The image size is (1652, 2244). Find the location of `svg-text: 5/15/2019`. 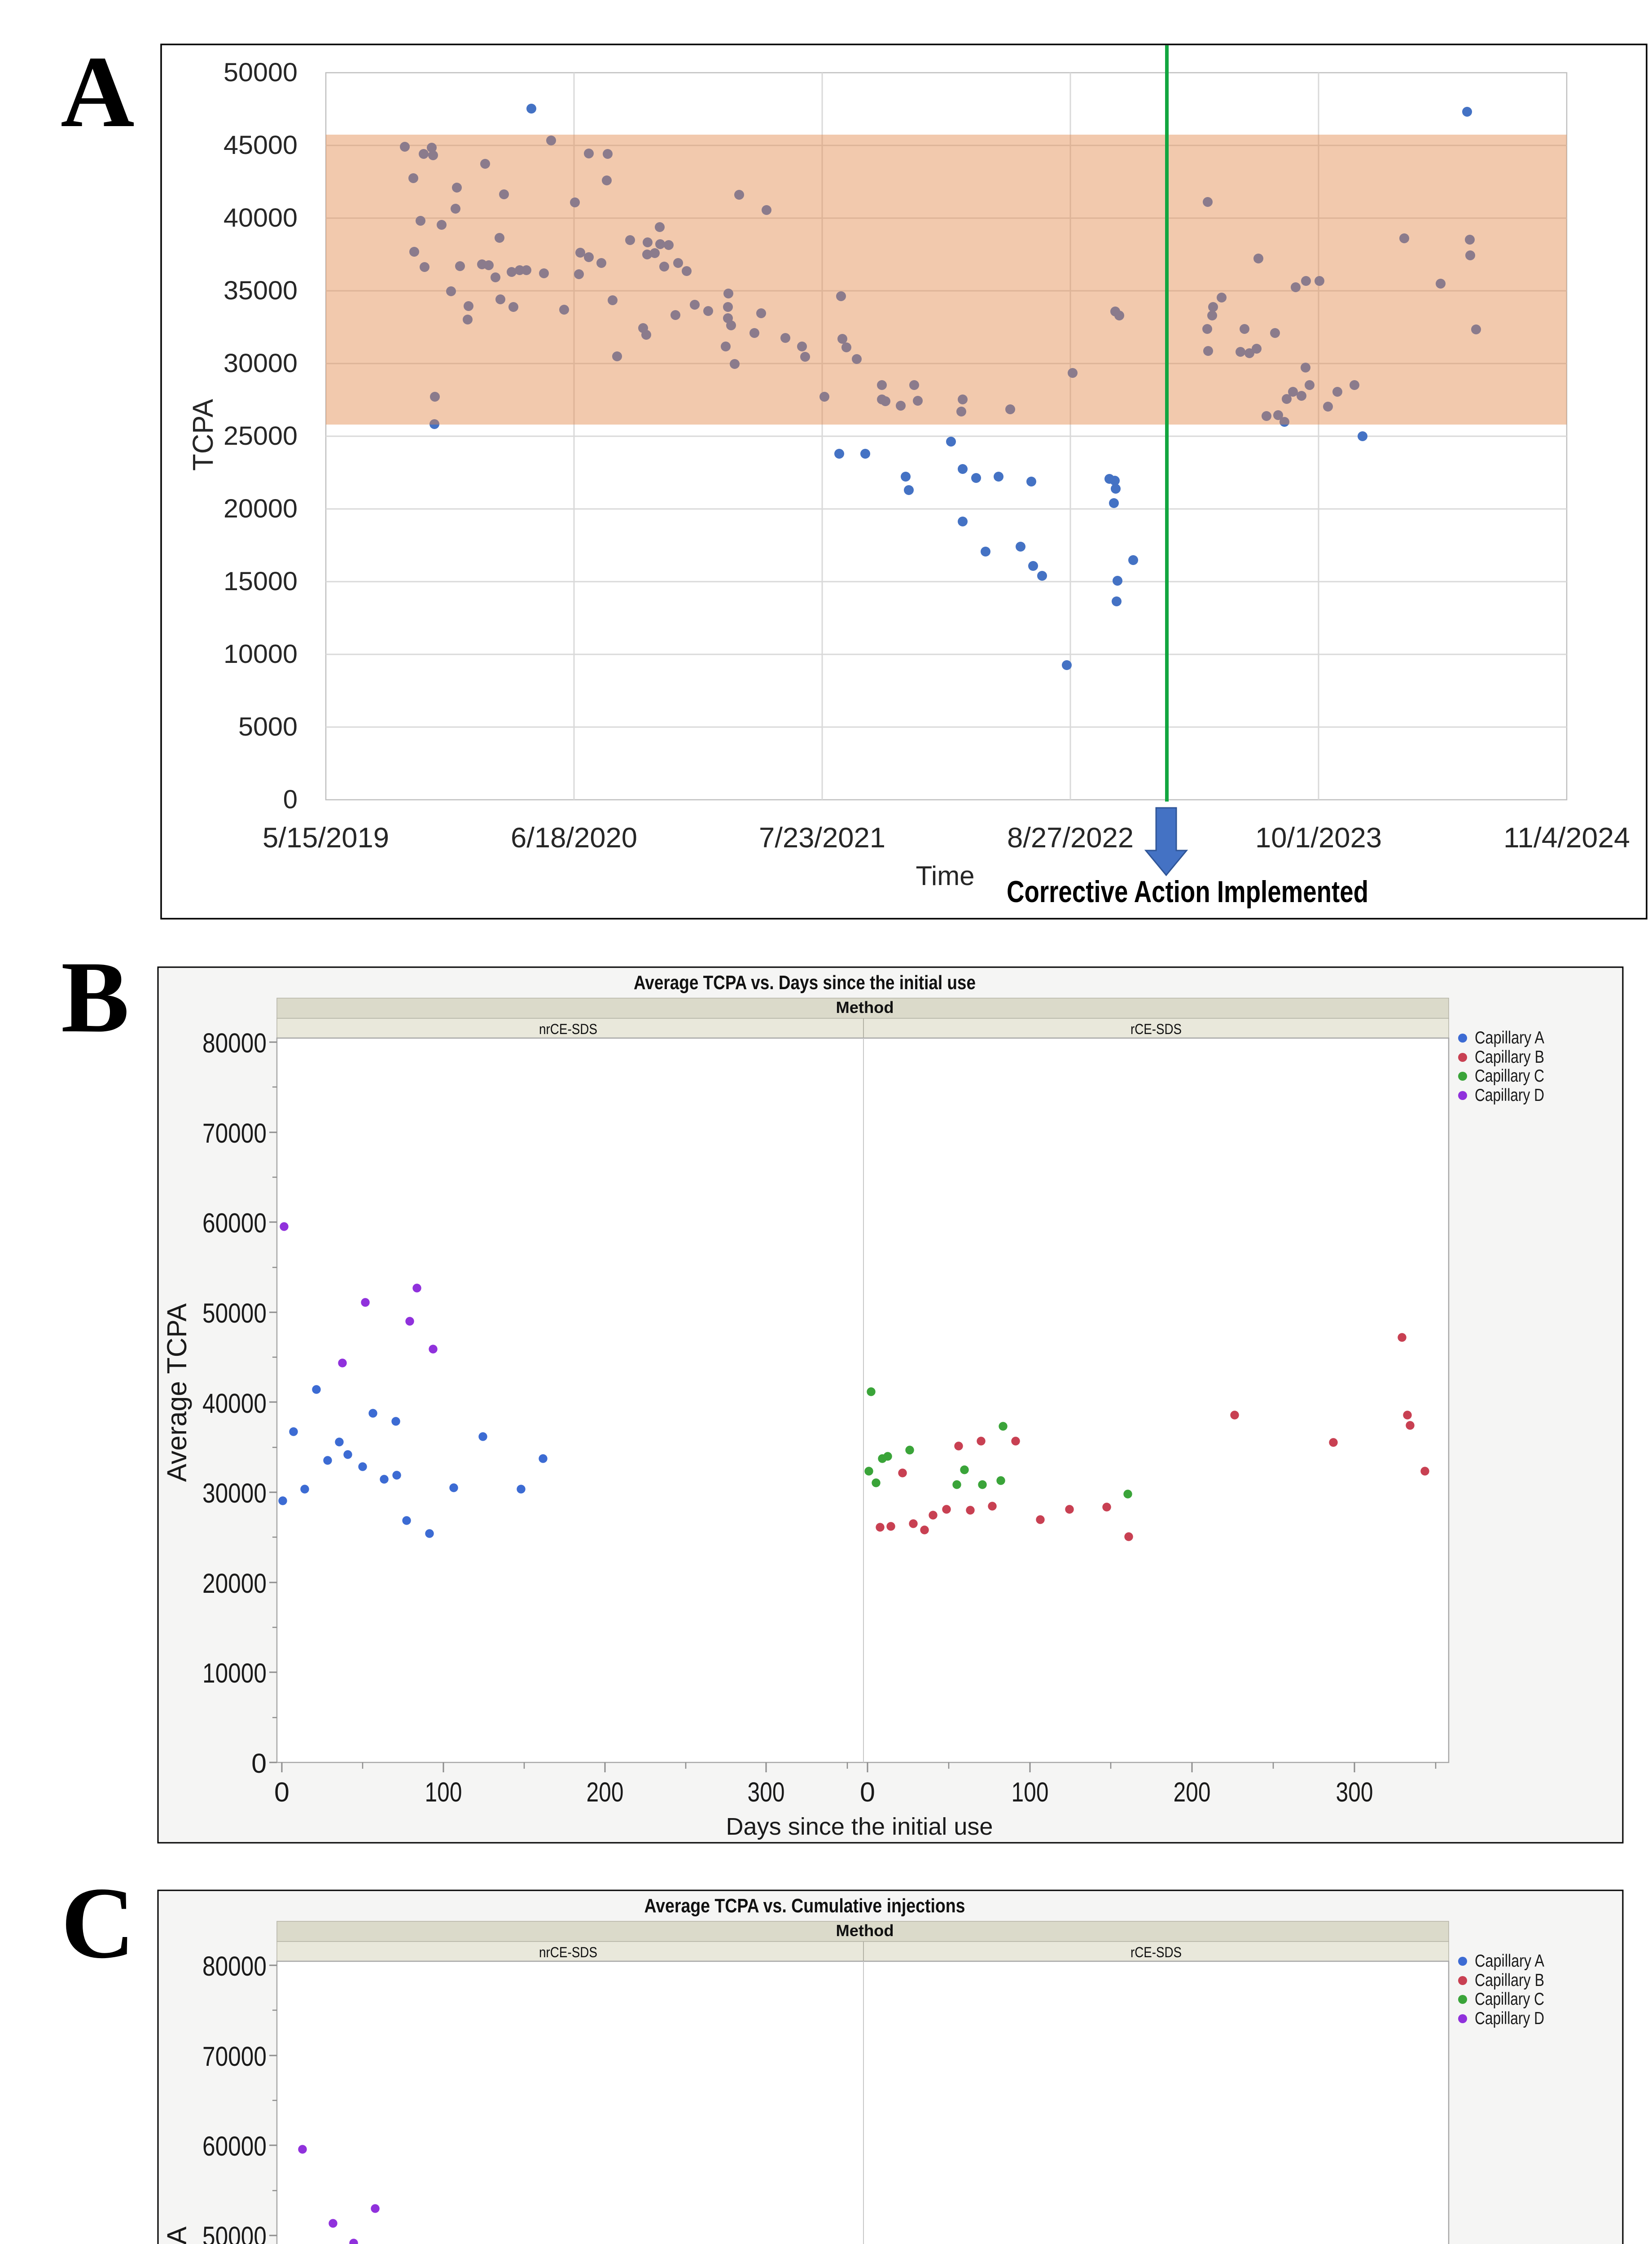

svg-text: 5/15/2019 is located at coordinates (326, 838).